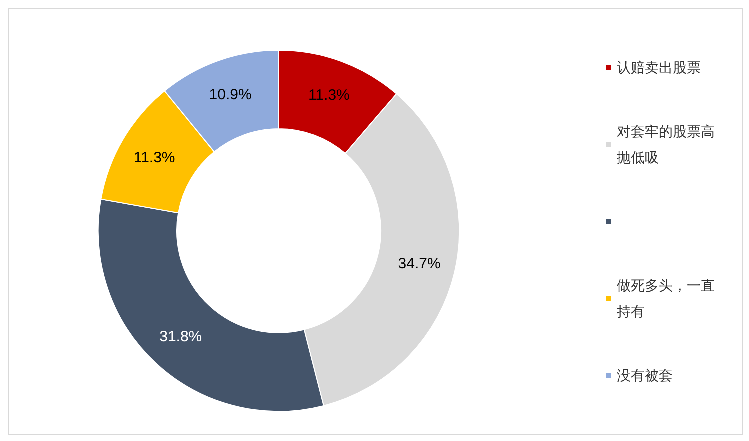 This screenshot has width=749, height=441. I want to click on legend-label: 认赔卖出股票, so click(659, 68).